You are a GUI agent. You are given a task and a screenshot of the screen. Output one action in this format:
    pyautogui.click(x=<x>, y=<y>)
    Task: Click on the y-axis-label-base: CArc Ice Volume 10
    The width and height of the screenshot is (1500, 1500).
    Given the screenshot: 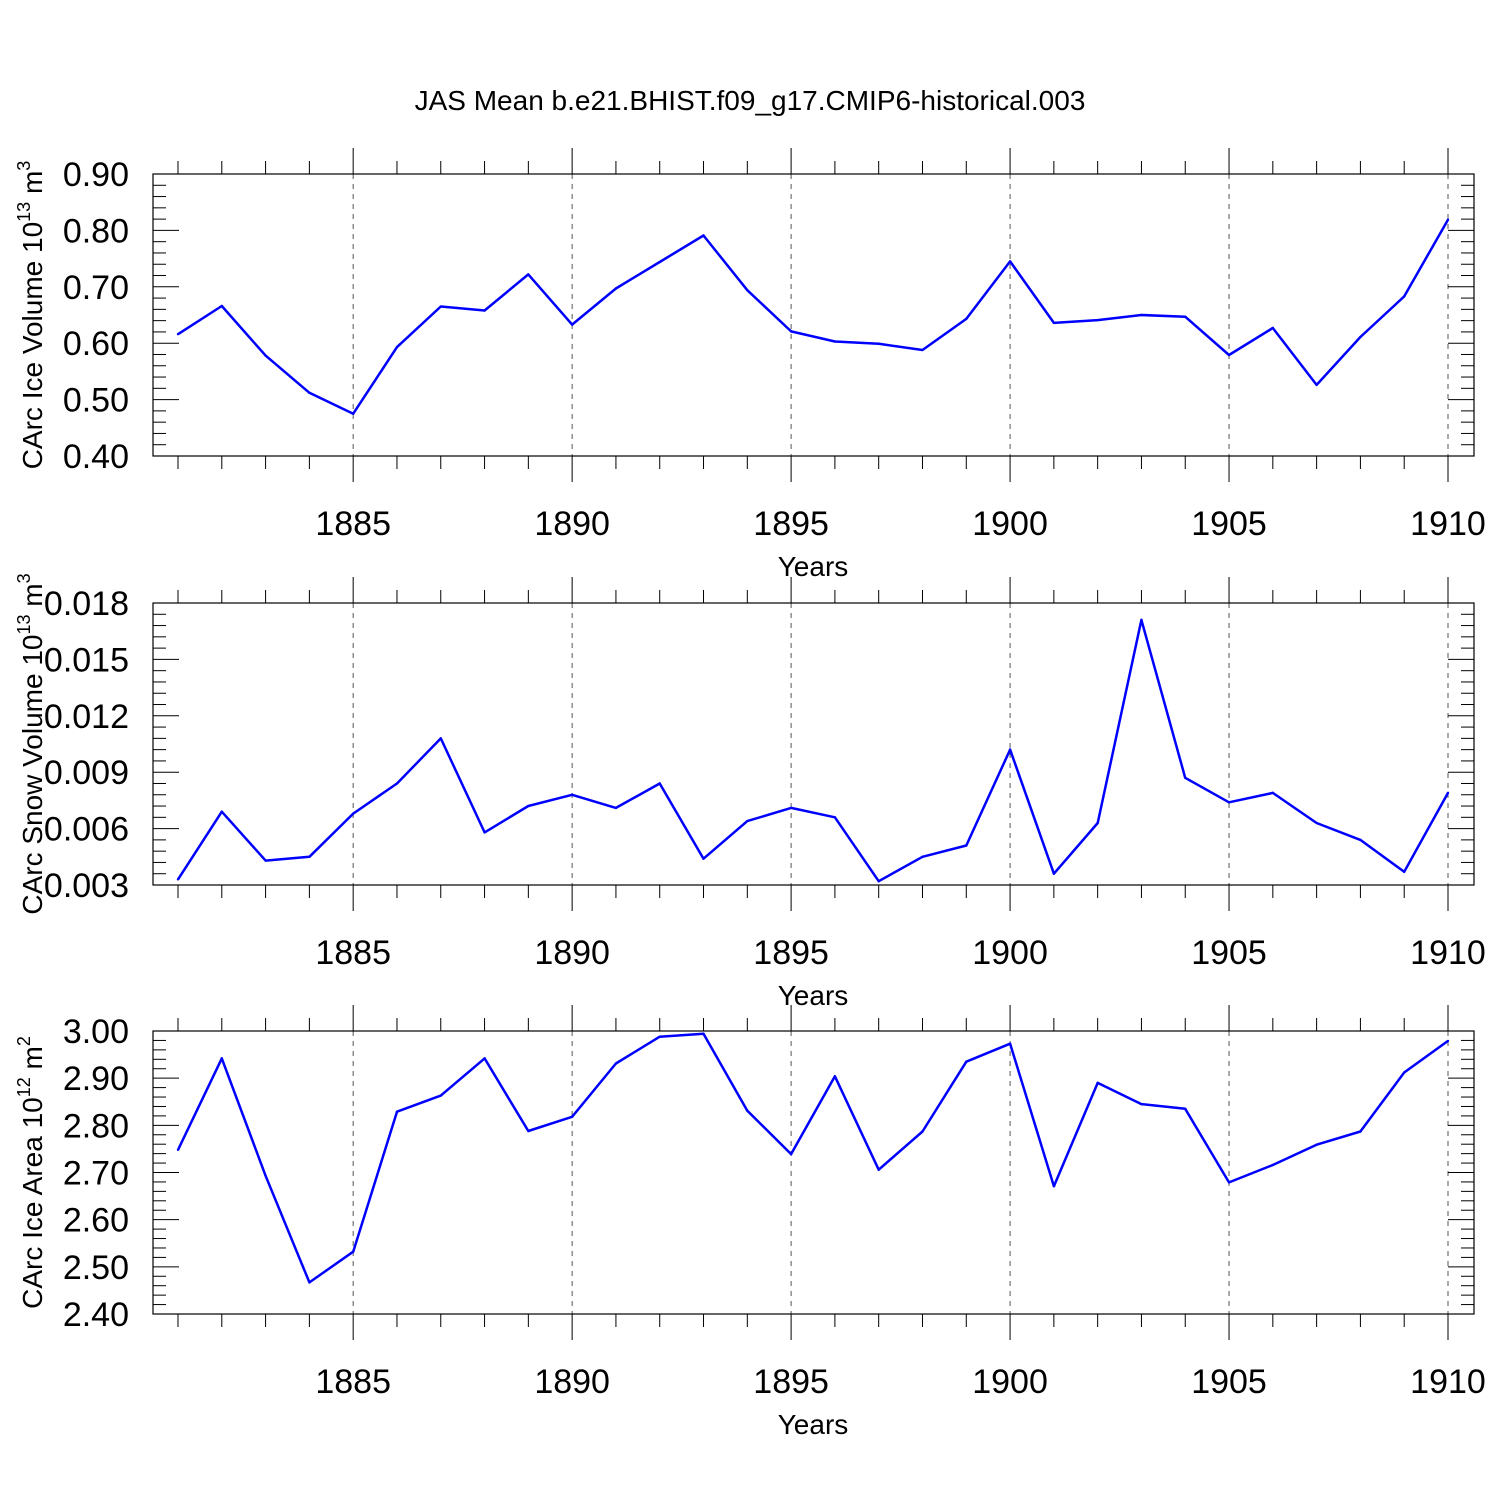 What is the action you would take?
    pyautogui.click(x=32, y=345)
    